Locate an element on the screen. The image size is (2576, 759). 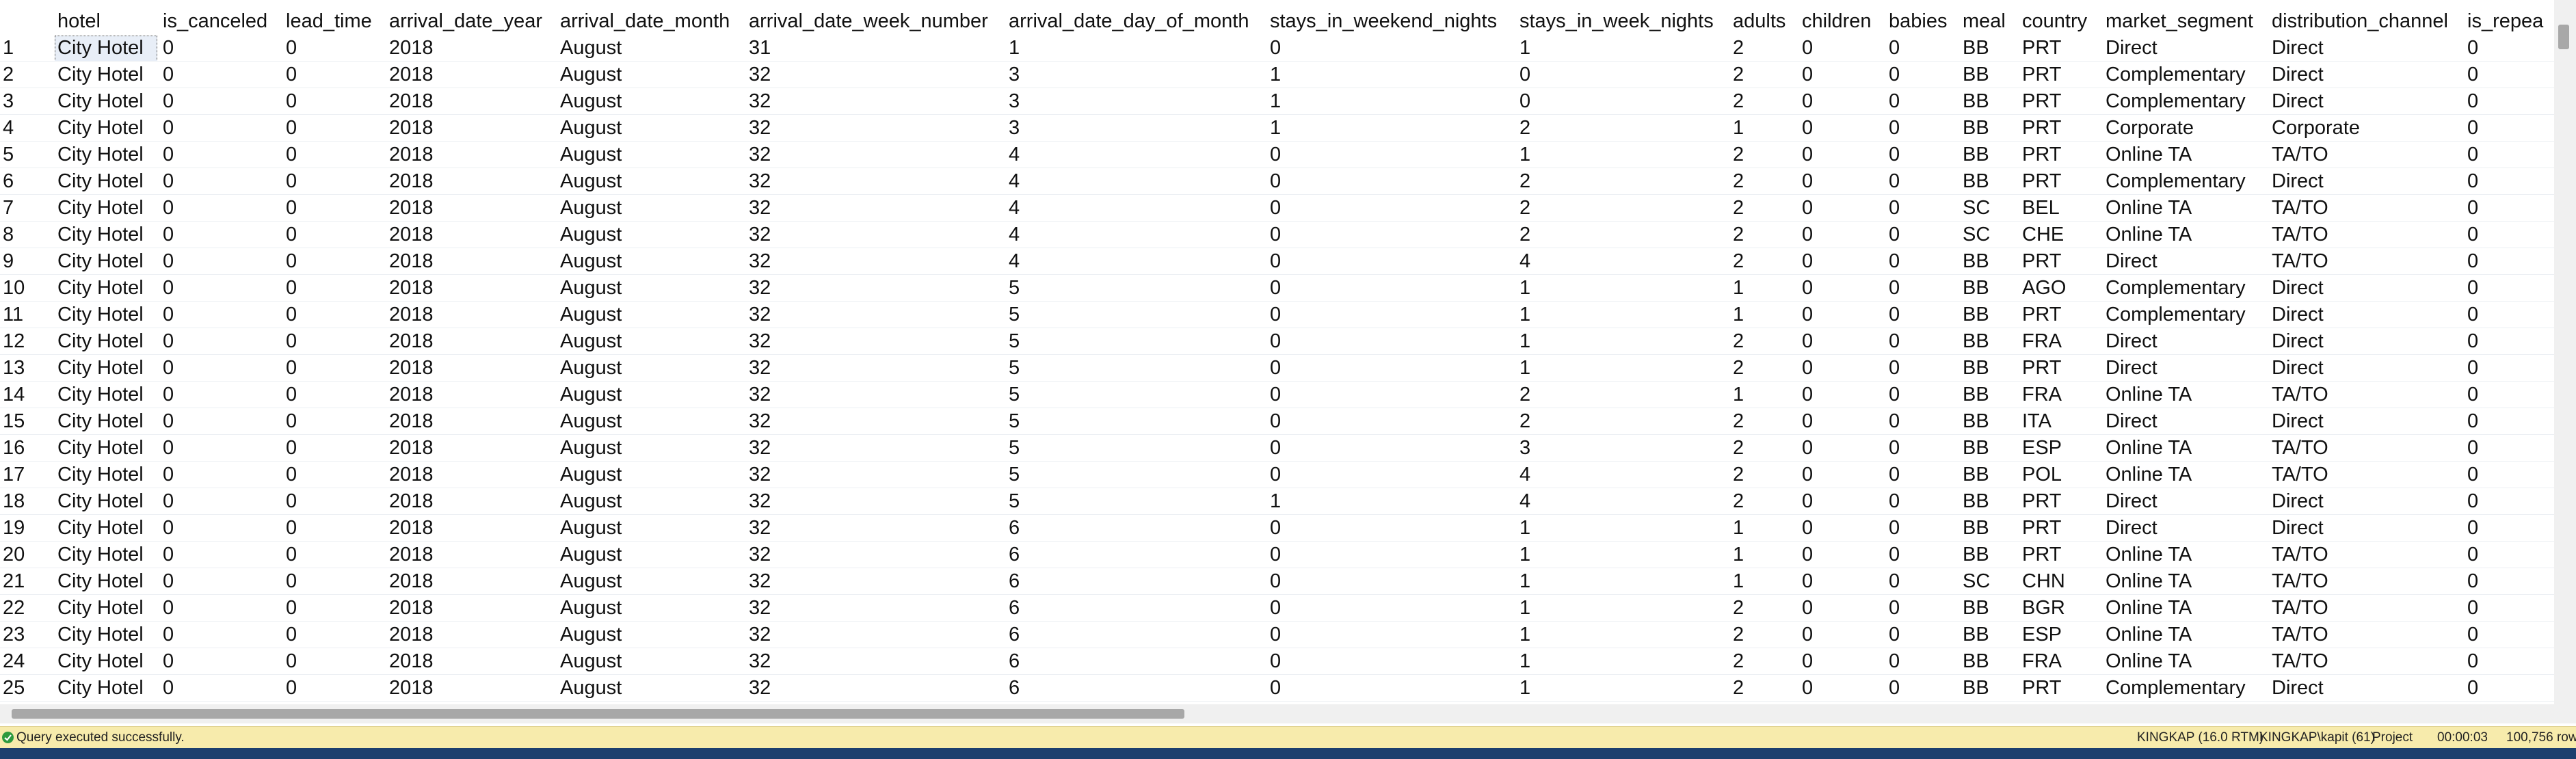
cell: 3 is located at coordinates (1014, 101).